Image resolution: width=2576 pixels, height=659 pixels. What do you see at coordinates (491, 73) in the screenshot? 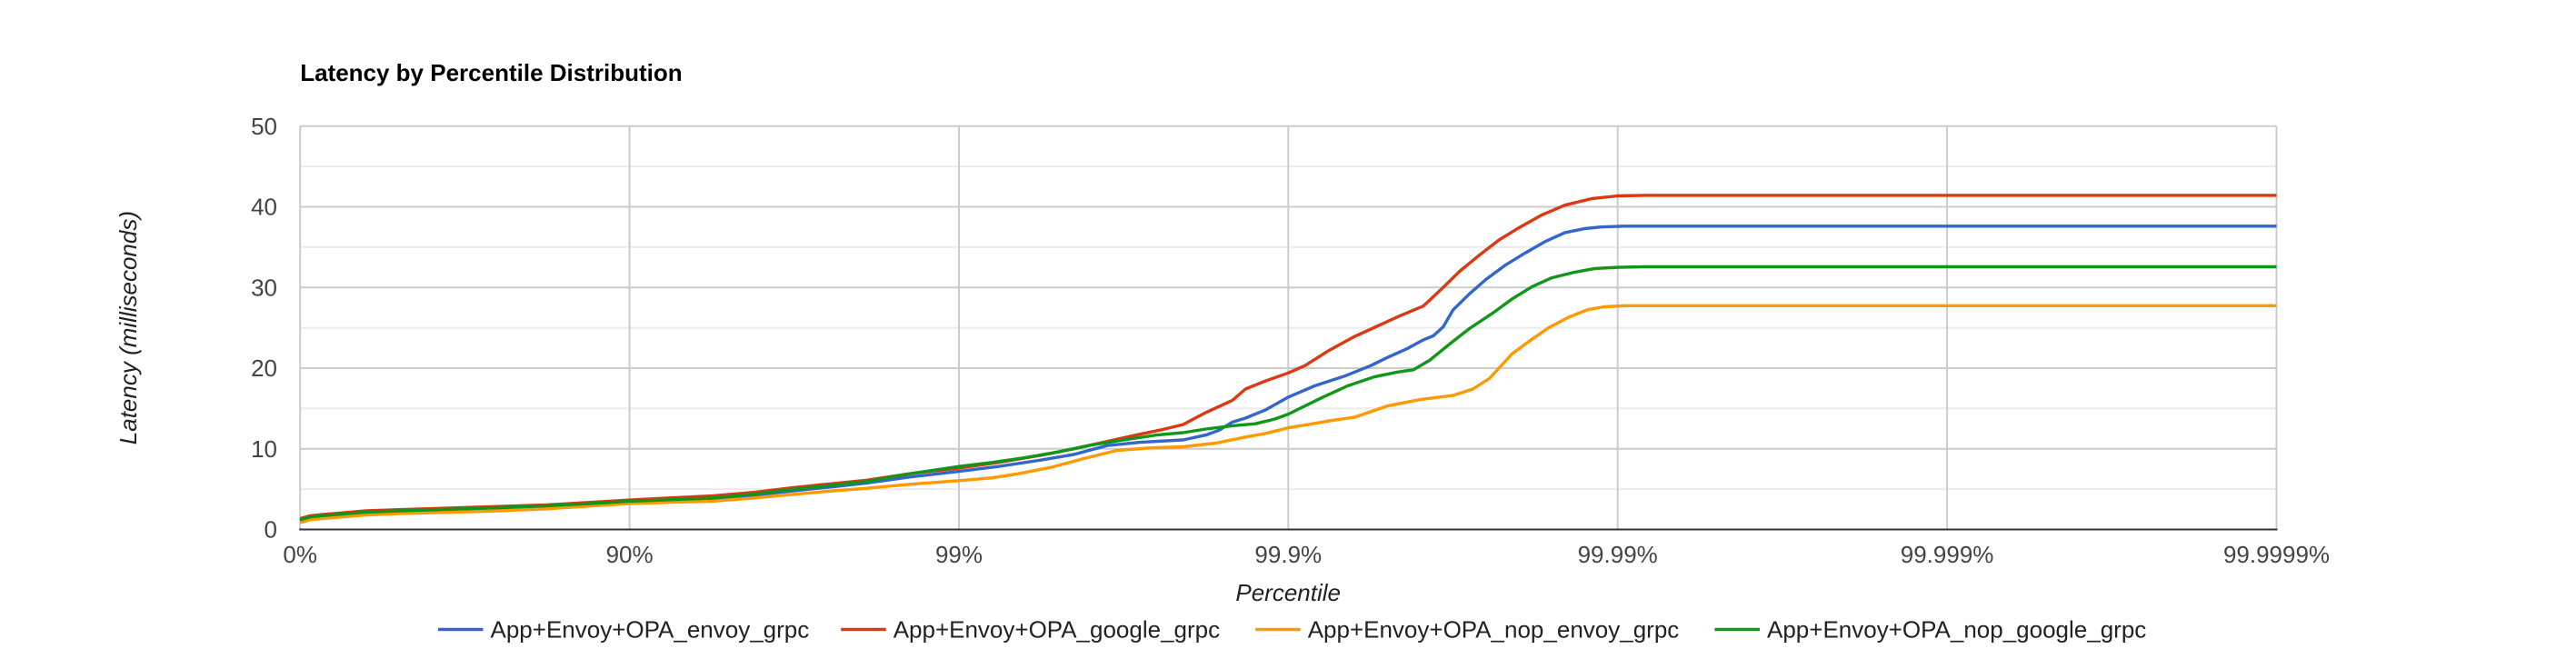
I see `svg-text:Latency by Percentile Distribu: Latency by Percentile Distribution` at bounding box center [491, 73].